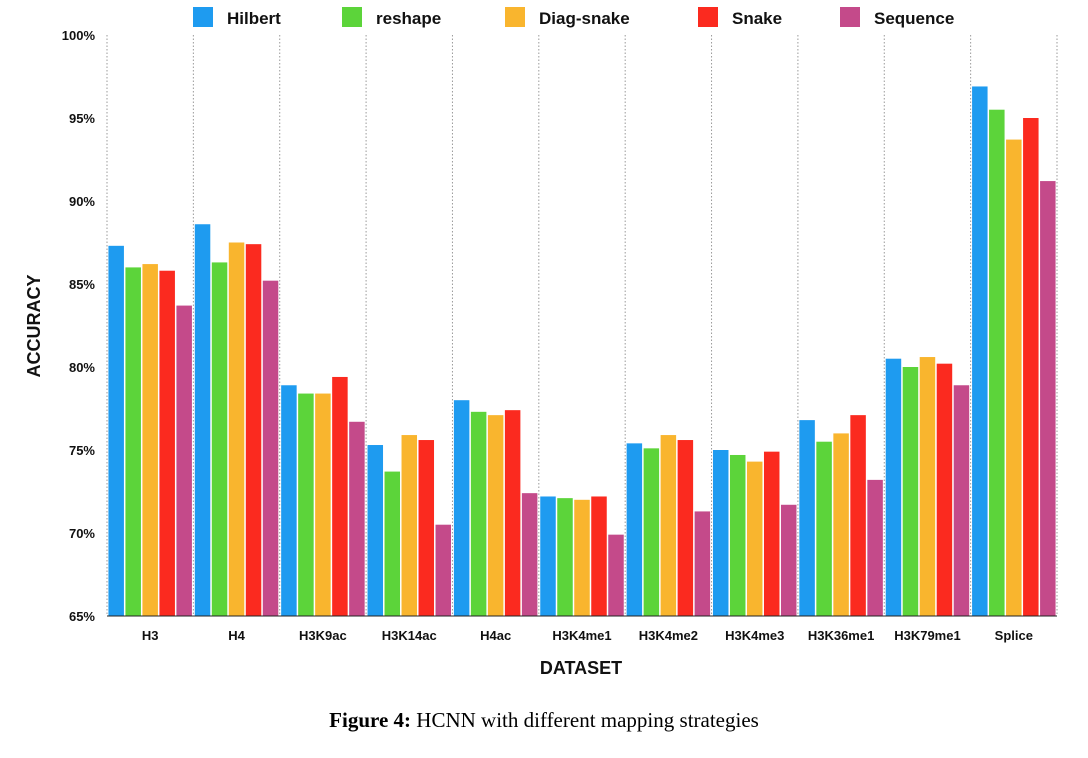 Image resolution: width=1088 pixels, height=758 pixels. What do you see at coordinates (375, 530) in the screenshot?
I see `bar-hilbert-h3k14ac` at bounding box center [375, 530].